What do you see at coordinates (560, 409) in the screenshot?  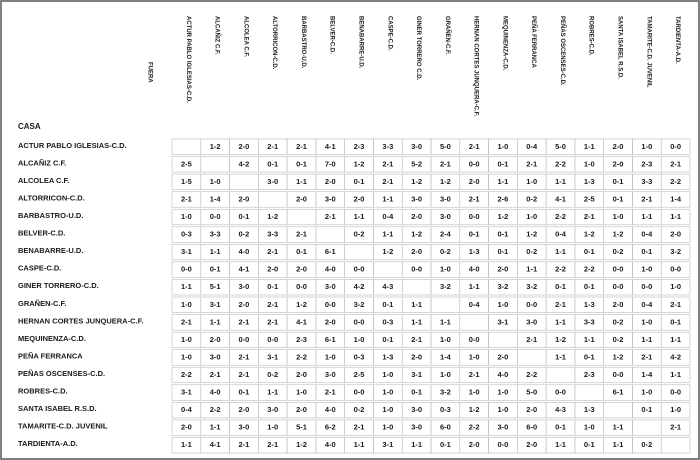 I see `result: 4-3` at bounding box center [560, 409].